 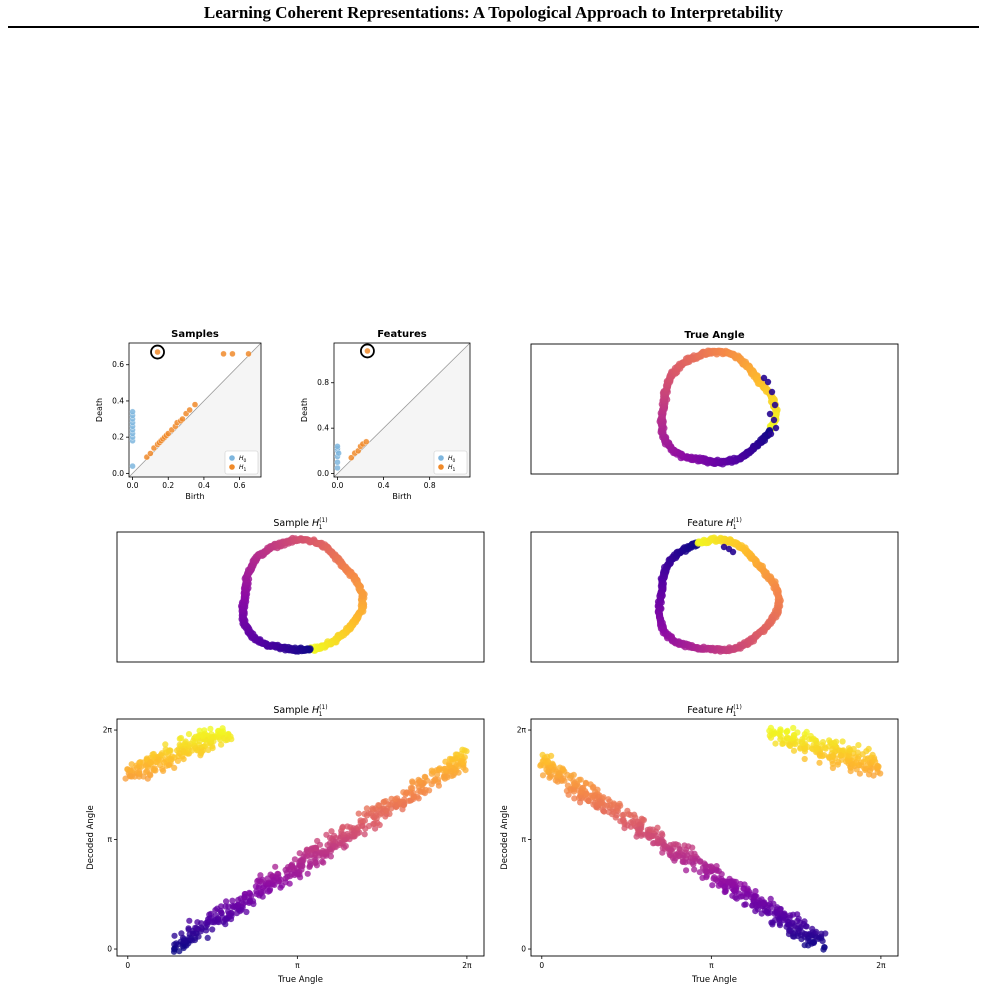 I want to click on panel-title: Features, so click(x=402, y=334).